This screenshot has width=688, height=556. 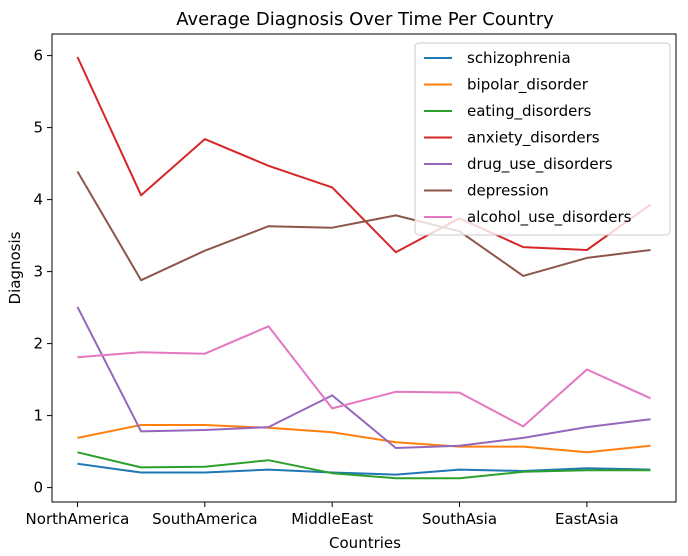 What do you see at coordinates (332, 519) in the screenshot?
I see `x-tick-label: MiddleEast` at bounding box center [332, 519].